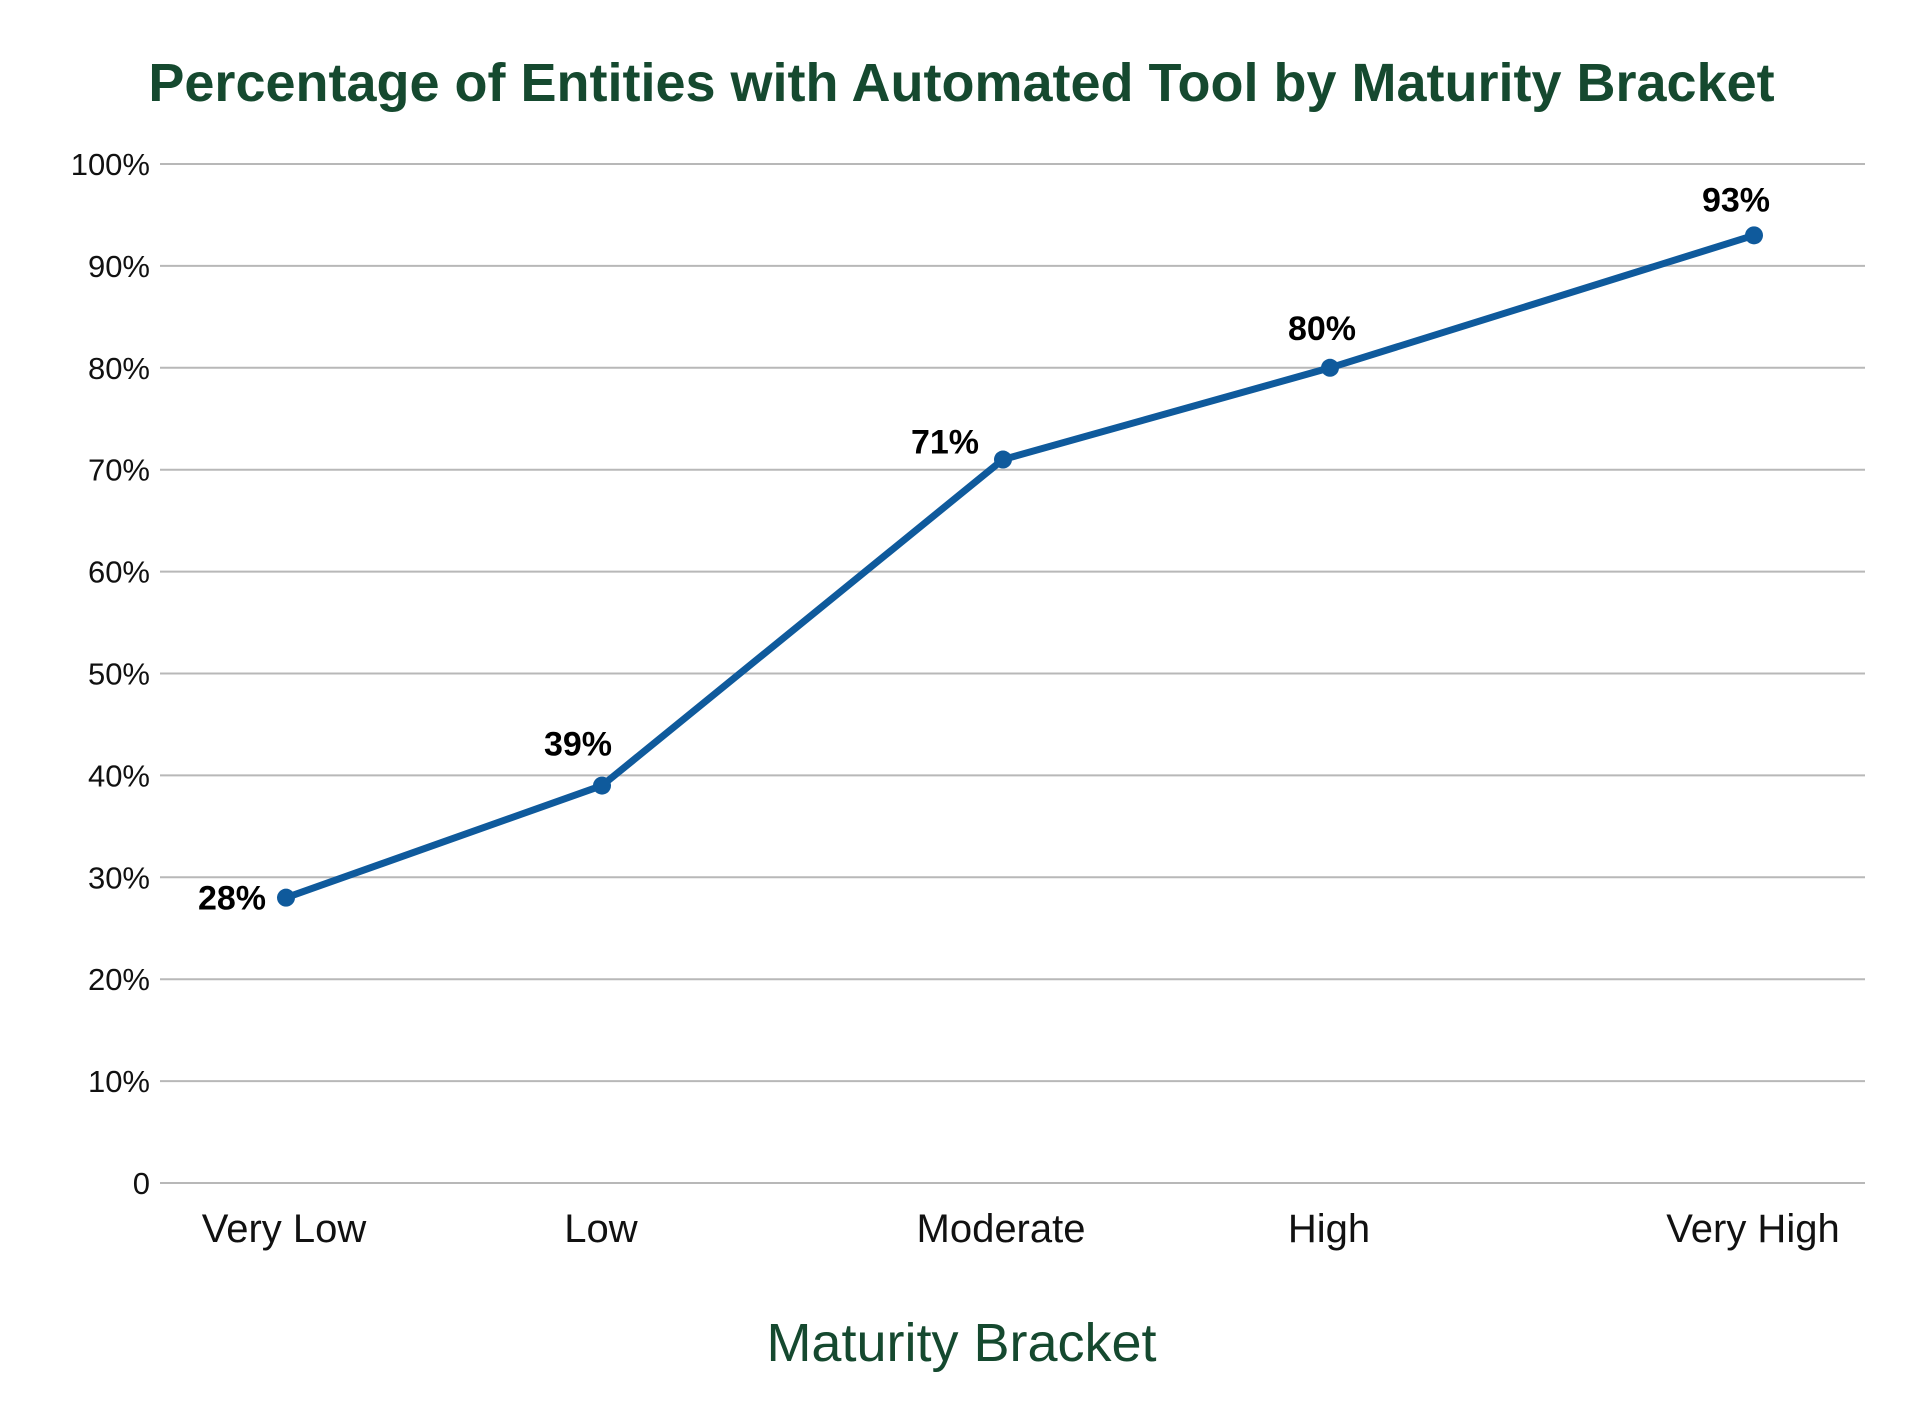 The width and height of the screenshot is (1923, 1416). Describe the element at coordinates (141, 1183) in the screenshot. I see `y-tick-label: 0` at that location.